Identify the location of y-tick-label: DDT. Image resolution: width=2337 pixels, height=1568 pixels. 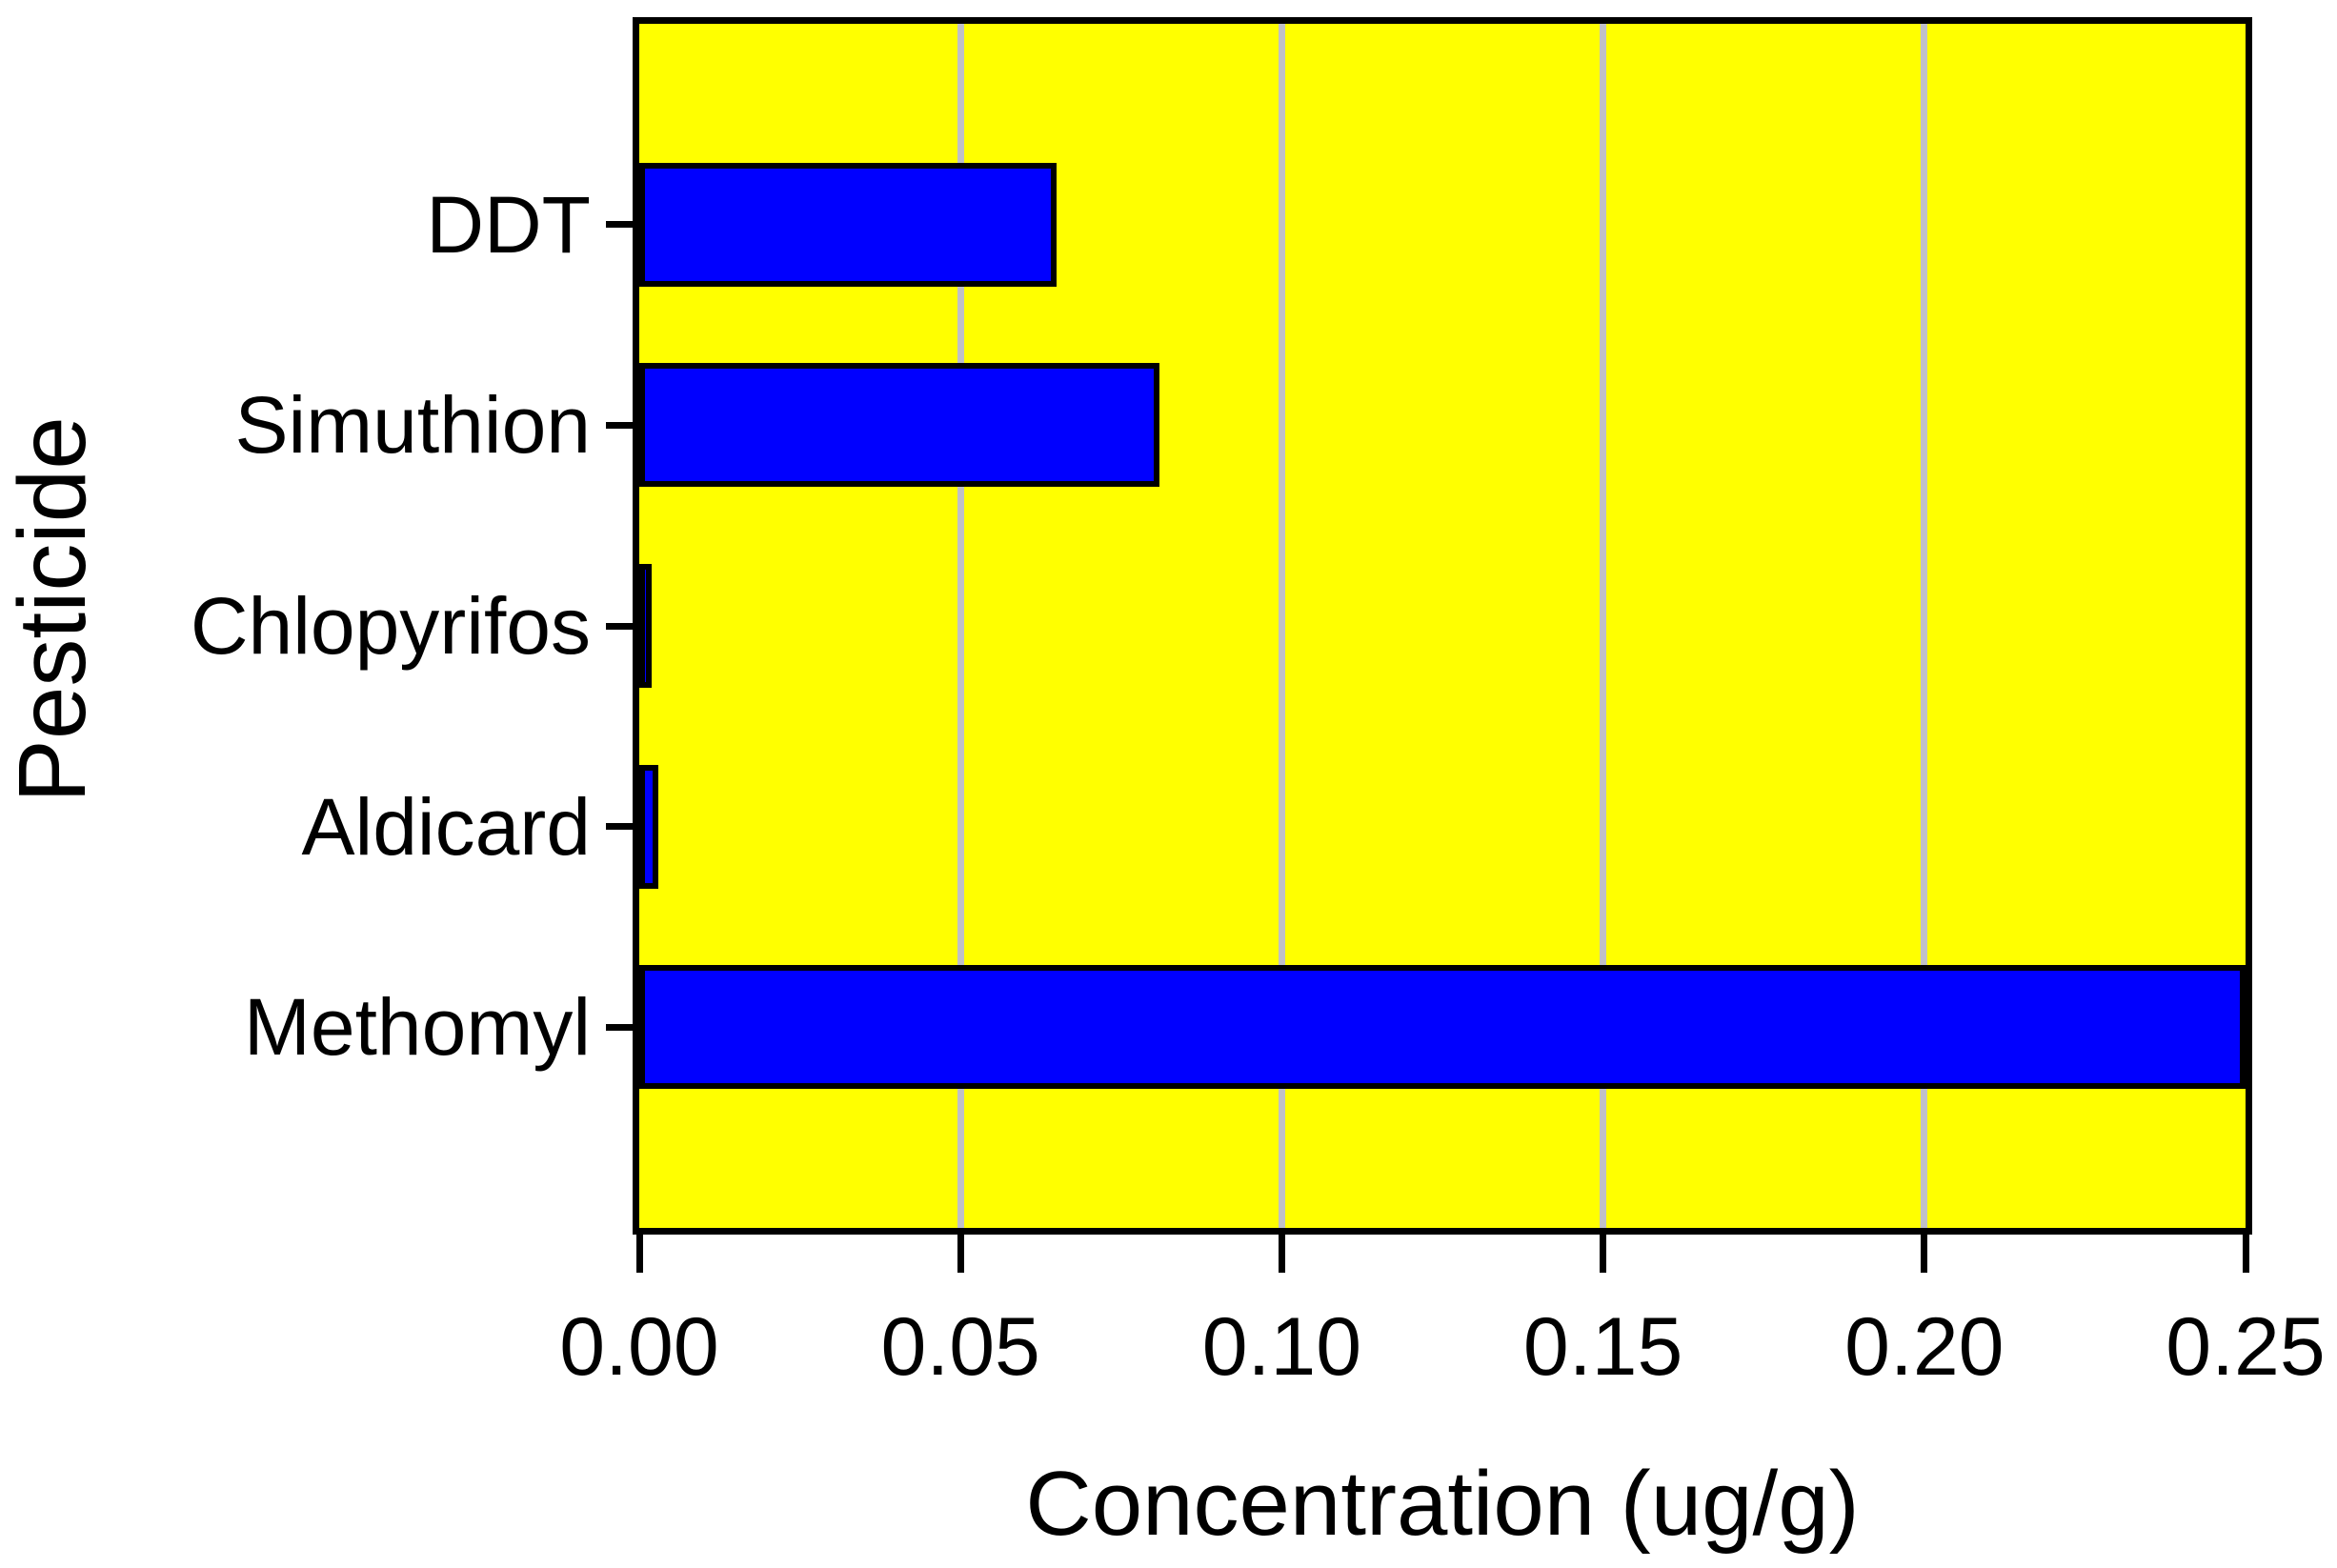
(509, 225).